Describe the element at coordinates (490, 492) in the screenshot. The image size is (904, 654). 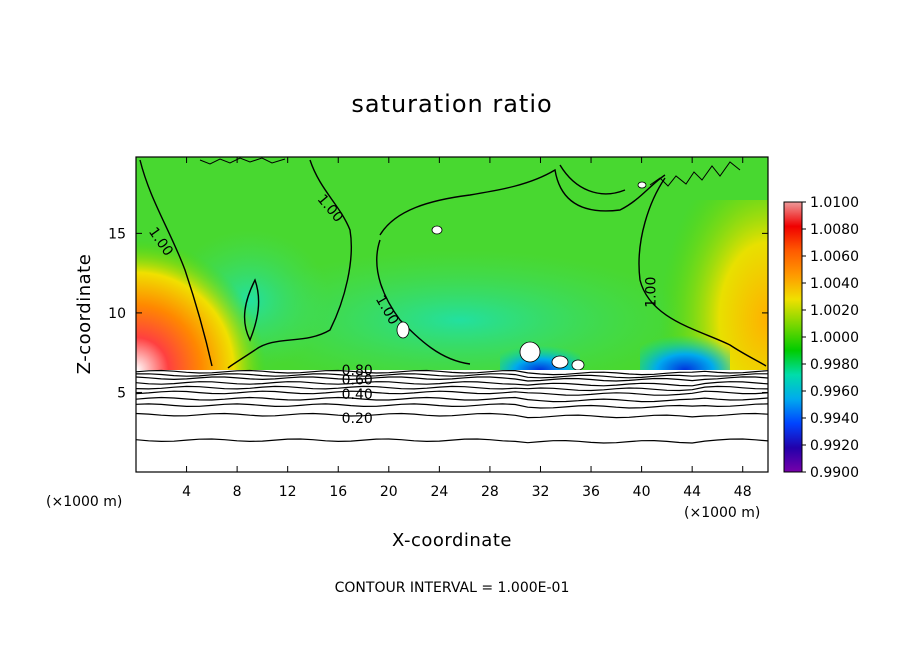
I see `x-tick-label: 28` at that location.